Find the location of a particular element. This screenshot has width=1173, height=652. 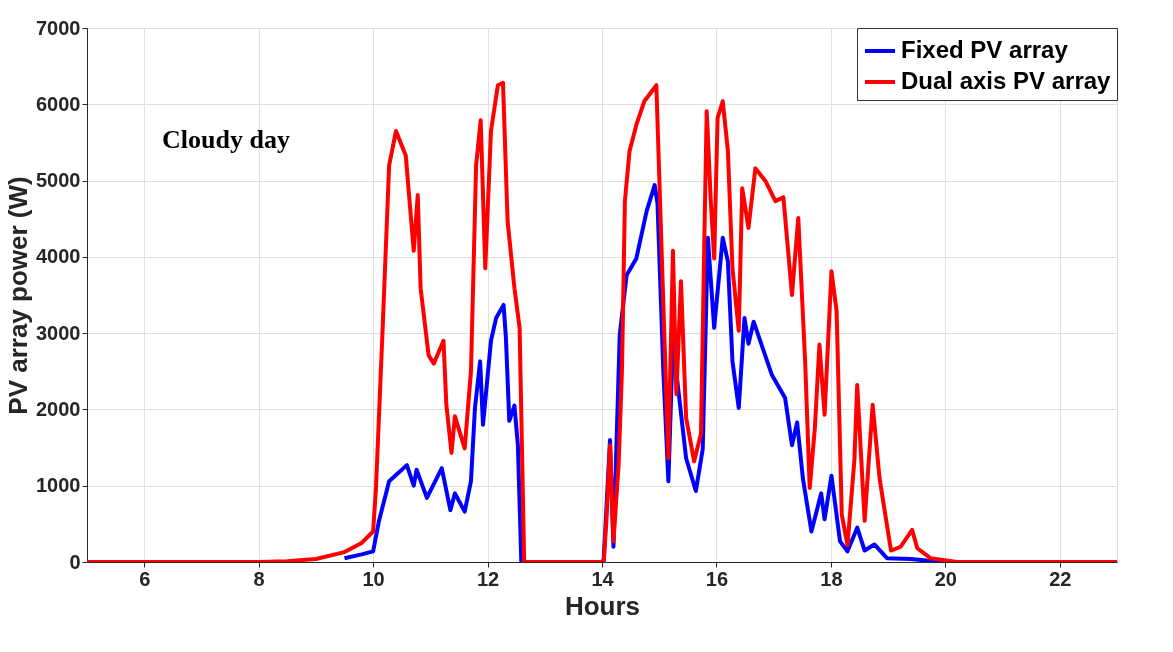

x-tick-label: 14 is located at coordinates (603, 578).